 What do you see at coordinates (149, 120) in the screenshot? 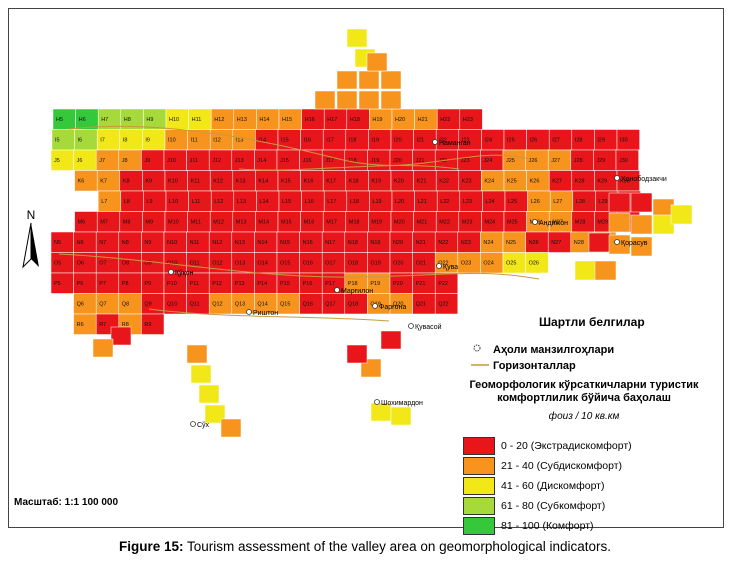
I see `grid-cell-label: H9` at bounding box center [149, 120].